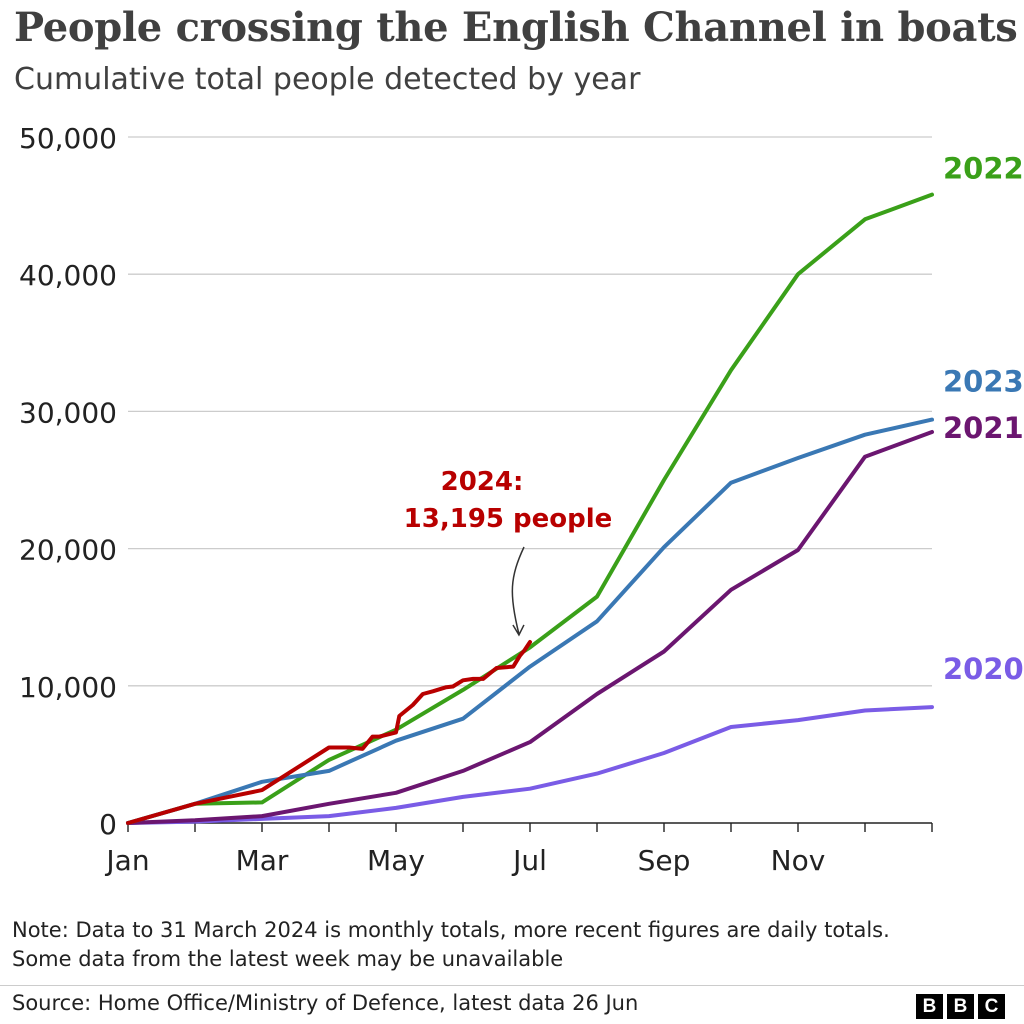 This screenshot has height=1024, width=1024. I want to click on x-tick-label: Sep, so click(664, 860).